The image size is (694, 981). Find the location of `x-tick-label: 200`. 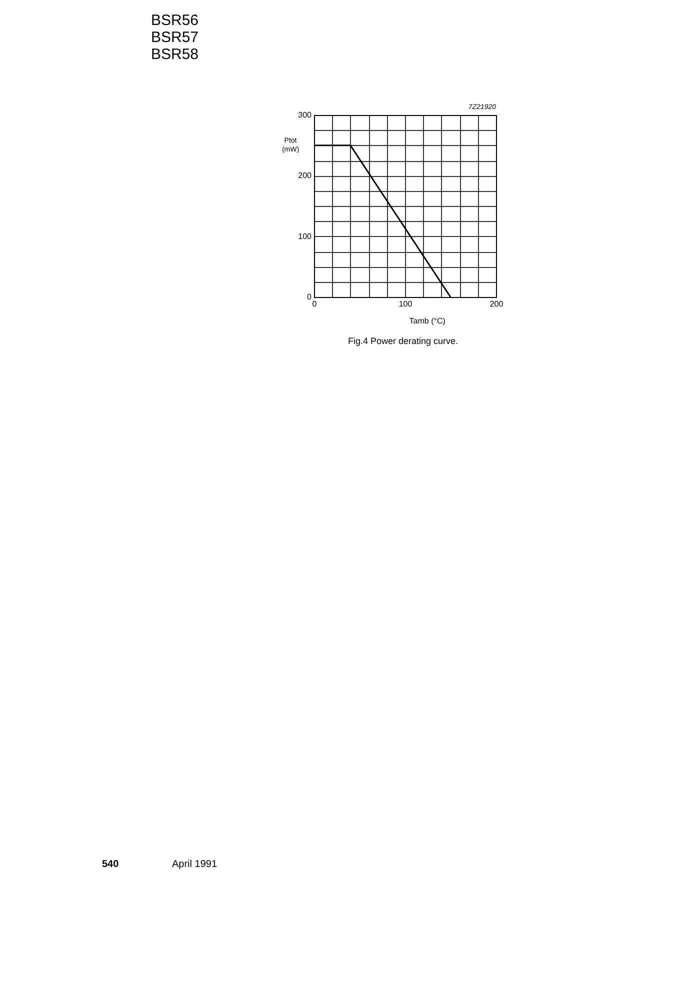

x-tick-label: 200 is located at coordinates (497, 304).